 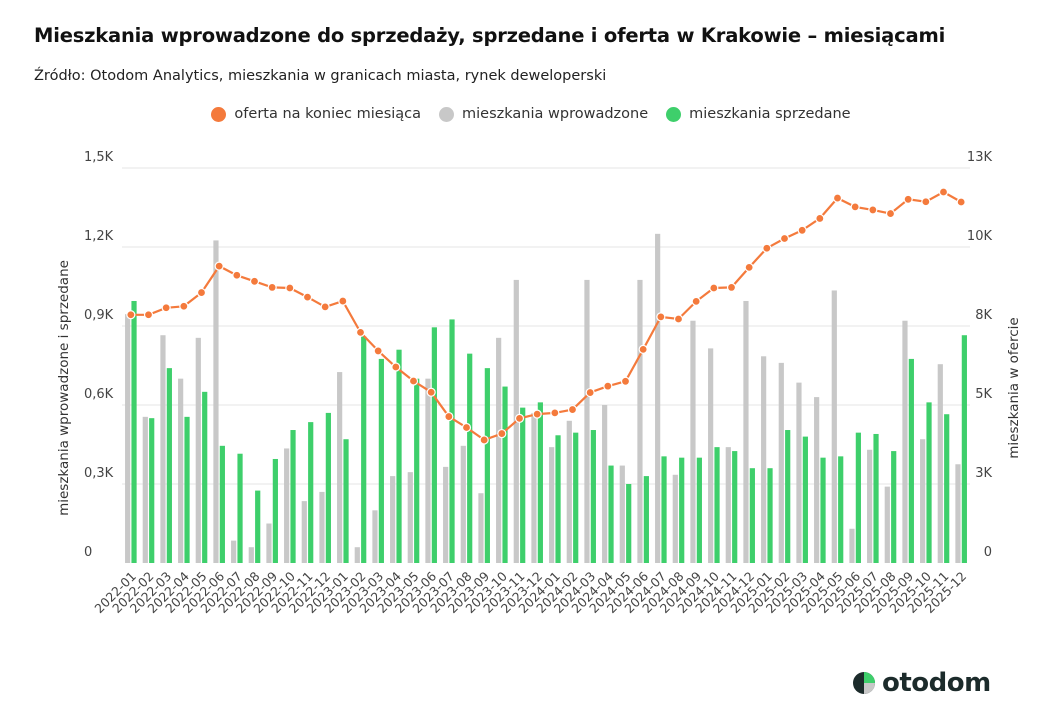 I want to click on left-tick-label: 0,6K, so click(x=99, y=394).